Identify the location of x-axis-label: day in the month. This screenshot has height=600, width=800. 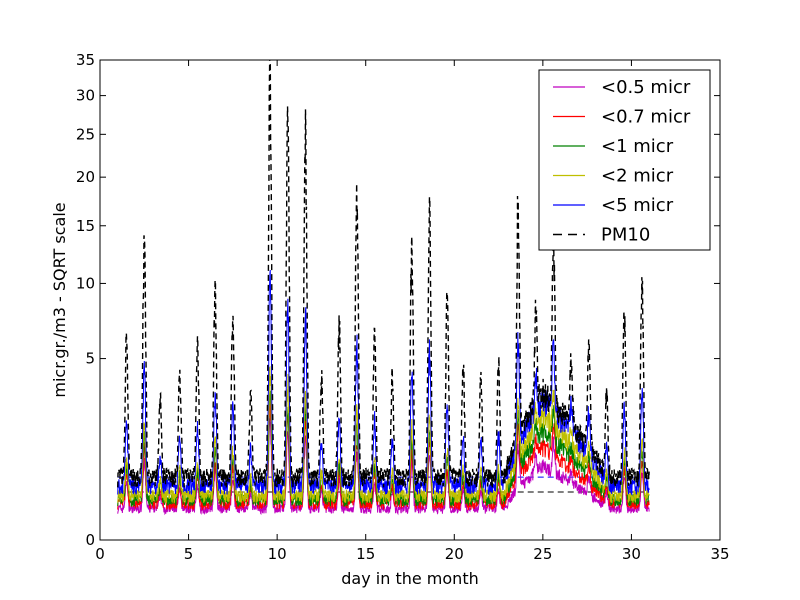
(409, 578).